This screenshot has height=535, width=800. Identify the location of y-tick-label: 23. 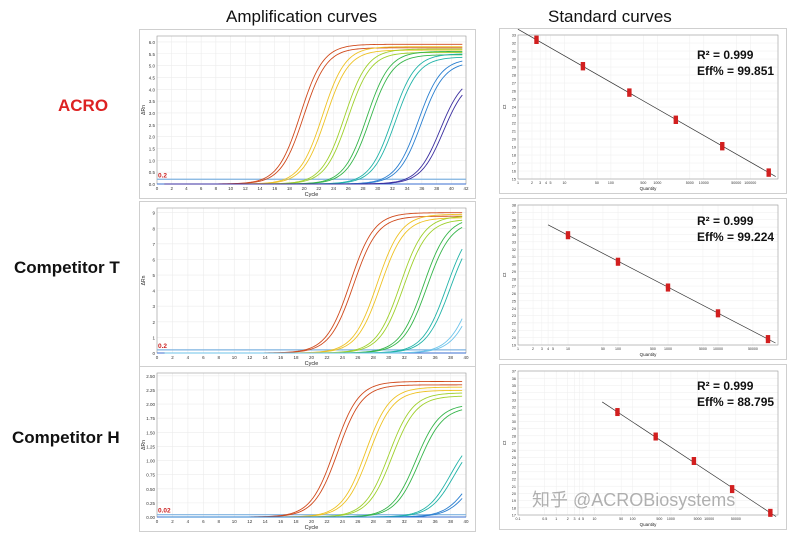
(514, 316).